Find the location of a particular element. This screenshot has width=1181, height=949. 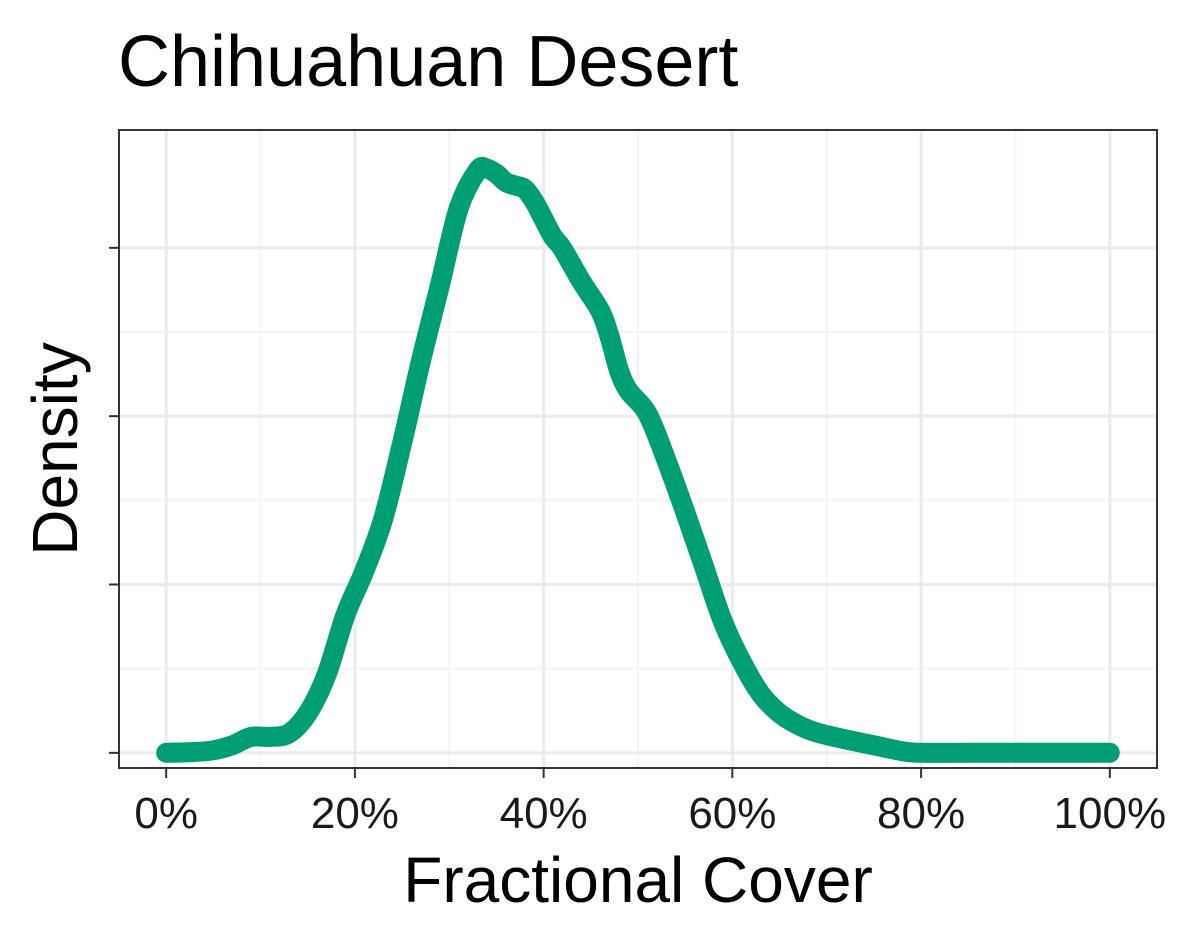

x-tick-label: 80% is located at coordinates (921, 813).